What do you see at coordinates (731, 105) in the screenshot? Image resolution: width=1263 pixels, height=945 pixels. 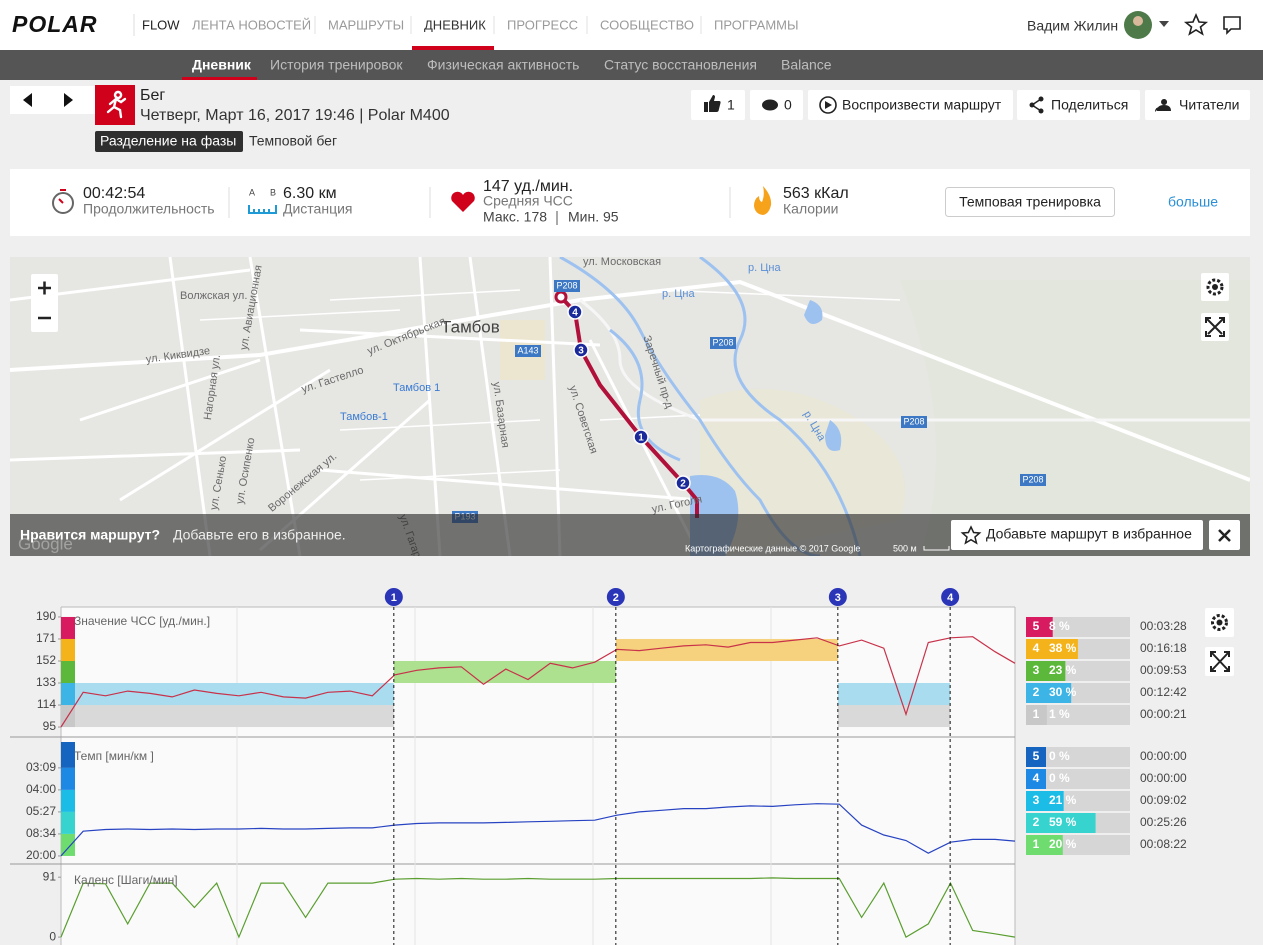 I see `like-count: 1` at bounding box center [731, 105].